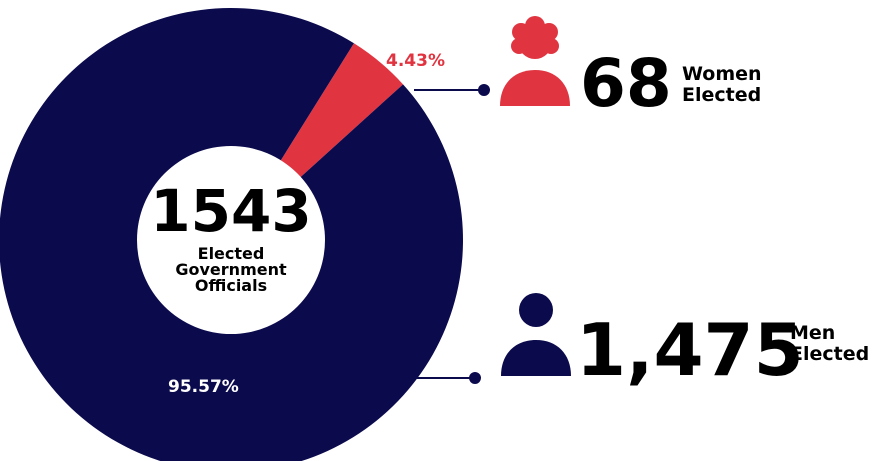 The image size is (890, 461). What do you see at coordinates (203, 387) in the screenshot?
I see `men-percent-label: 95.57%` at bounding box center [203, 387].